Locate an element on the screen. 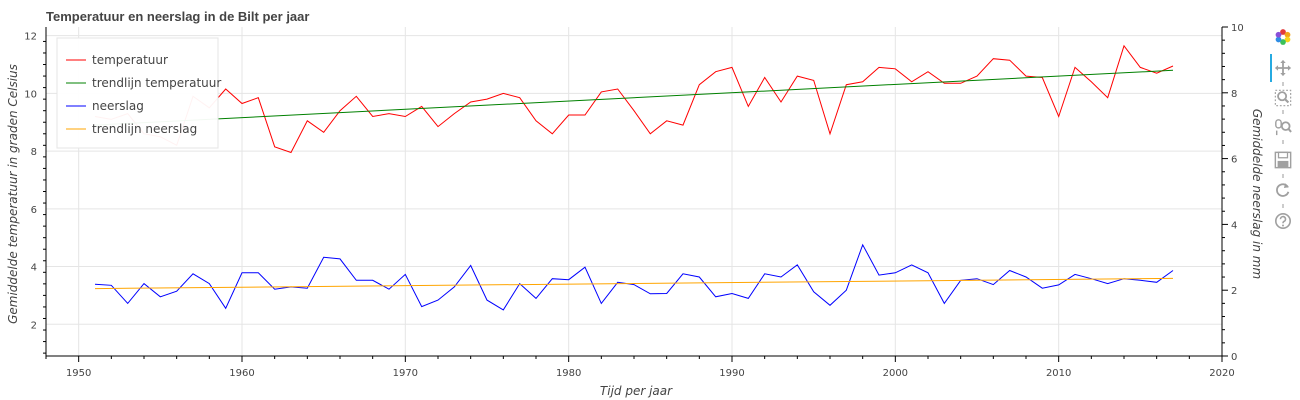  legend-label-temperatuur: temperatuur is located at coordinates (130, 60).